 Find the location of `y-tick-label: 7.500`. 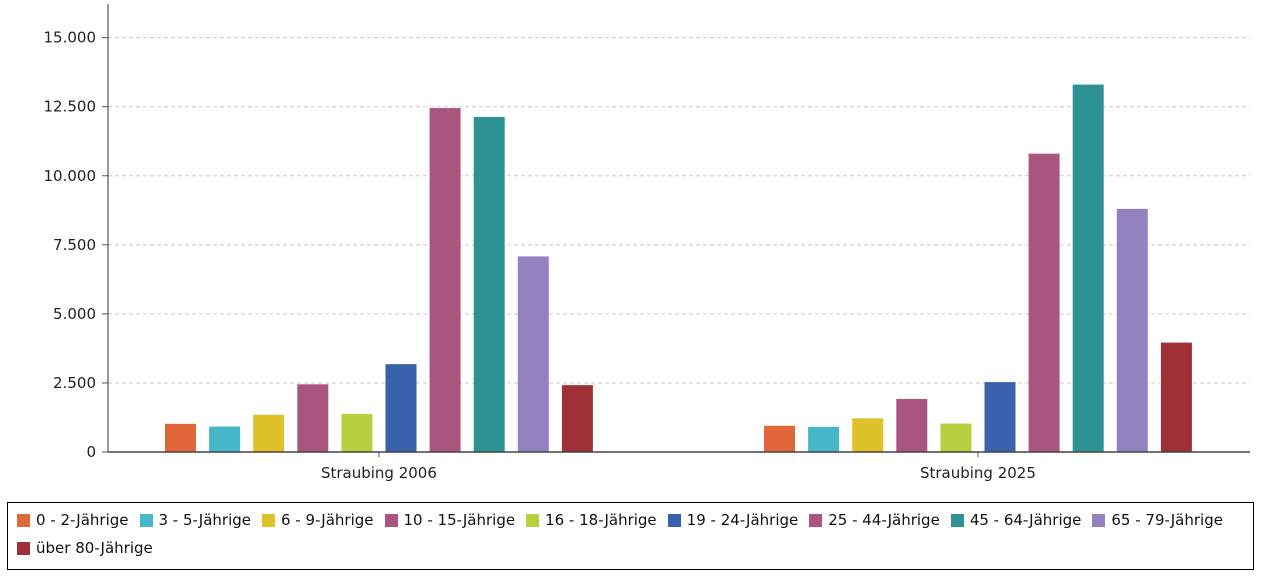

y-tick-label: 7.500 is located at coordinates (74, 245).